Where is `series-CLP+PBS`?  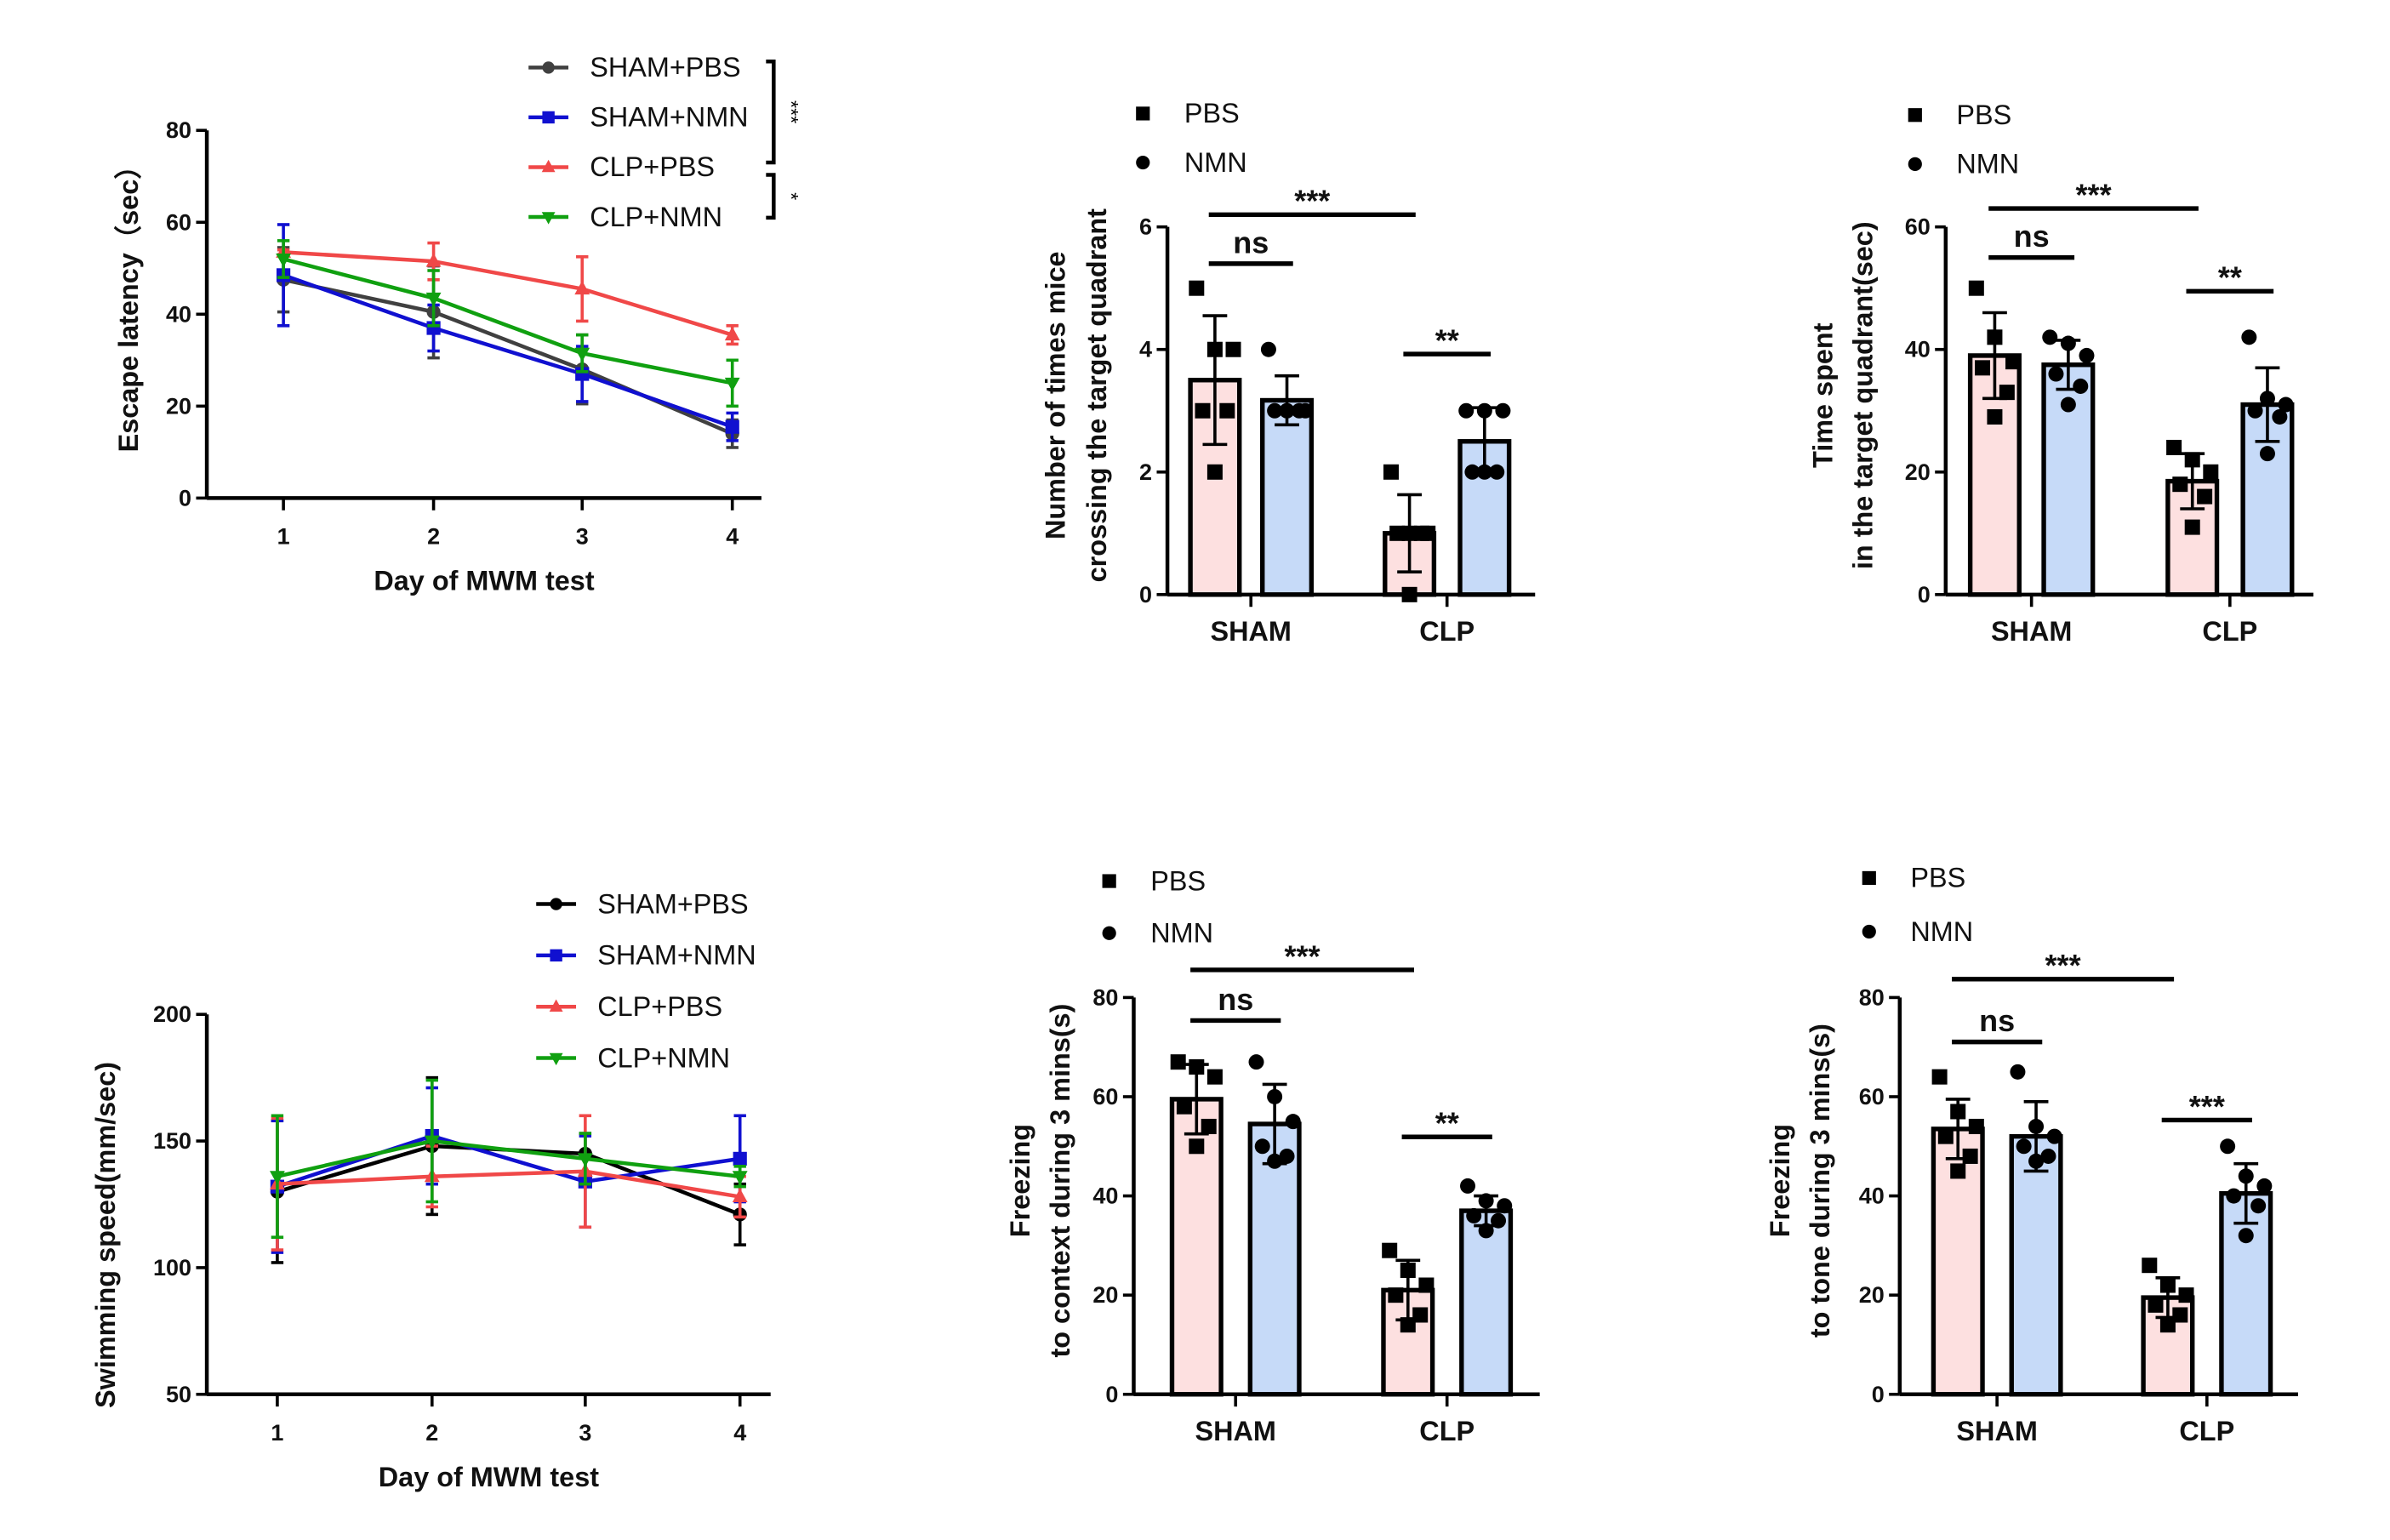
series-CLP+PBS is located at coordinates (509, 1183).